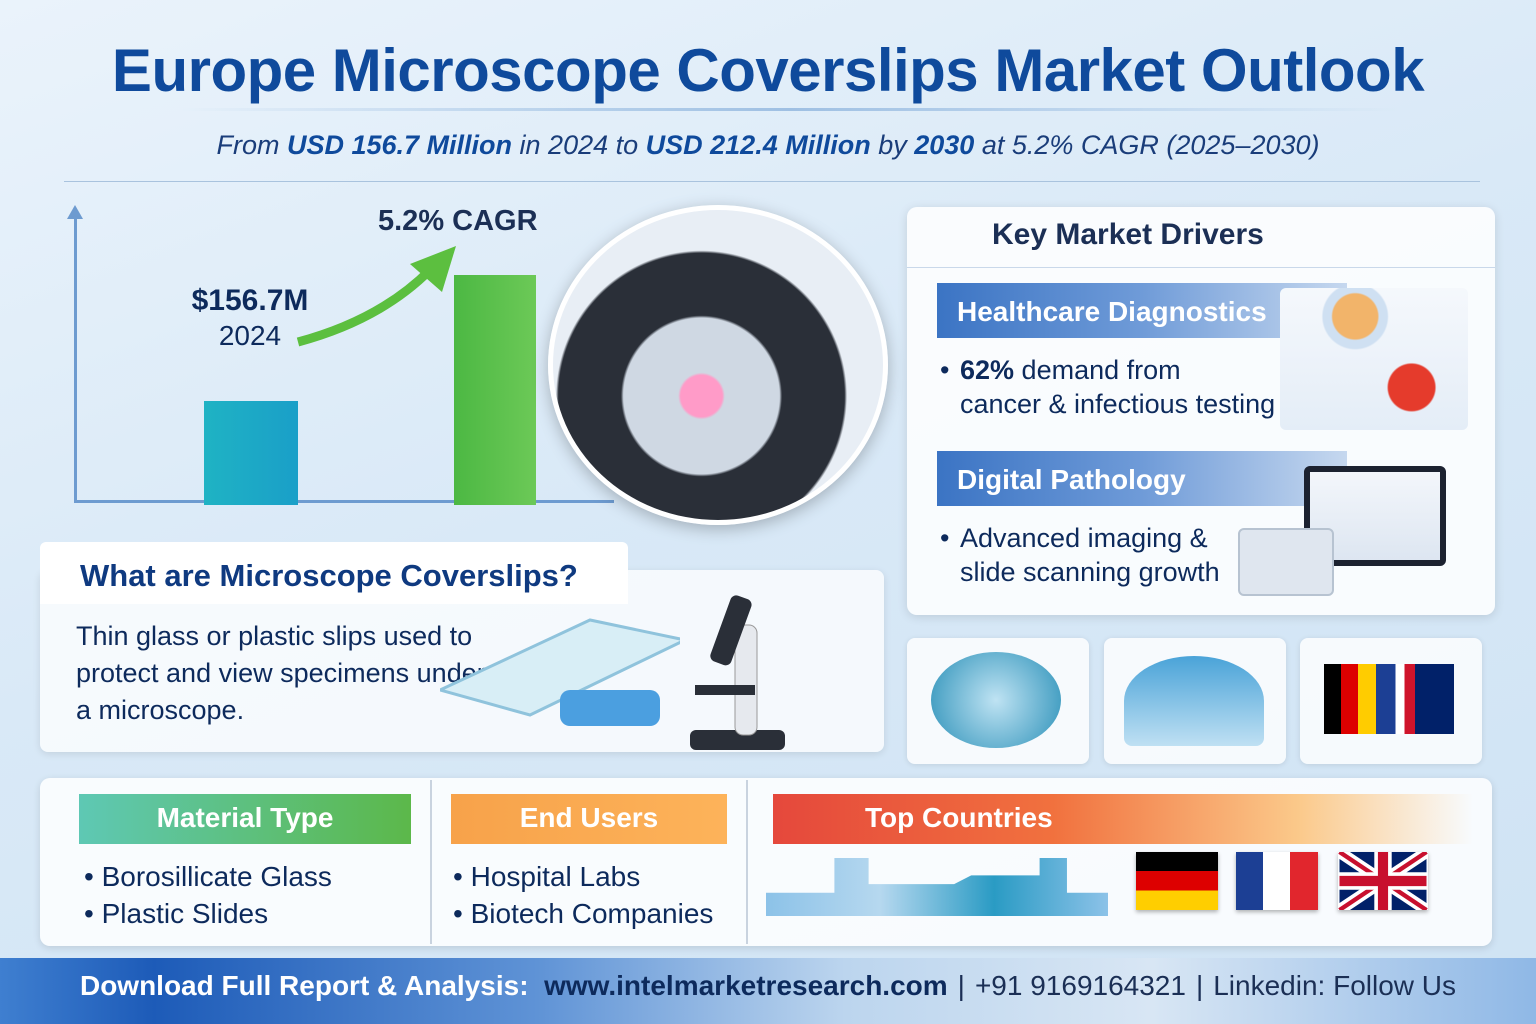 The width and height of the screenshot is (1536, 1024). I want to click on x-axis, so click(344, 501).